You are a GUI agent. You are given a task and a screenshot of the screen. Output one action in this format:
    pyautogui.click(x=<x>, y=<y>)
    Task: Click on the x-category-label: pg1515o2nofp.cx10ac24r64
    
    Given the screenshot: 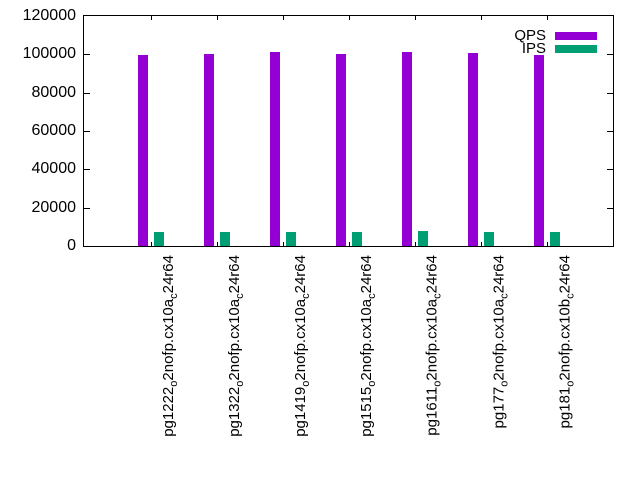 What is the action you would take?
    pyautogui.click(x=368, y=346)
    